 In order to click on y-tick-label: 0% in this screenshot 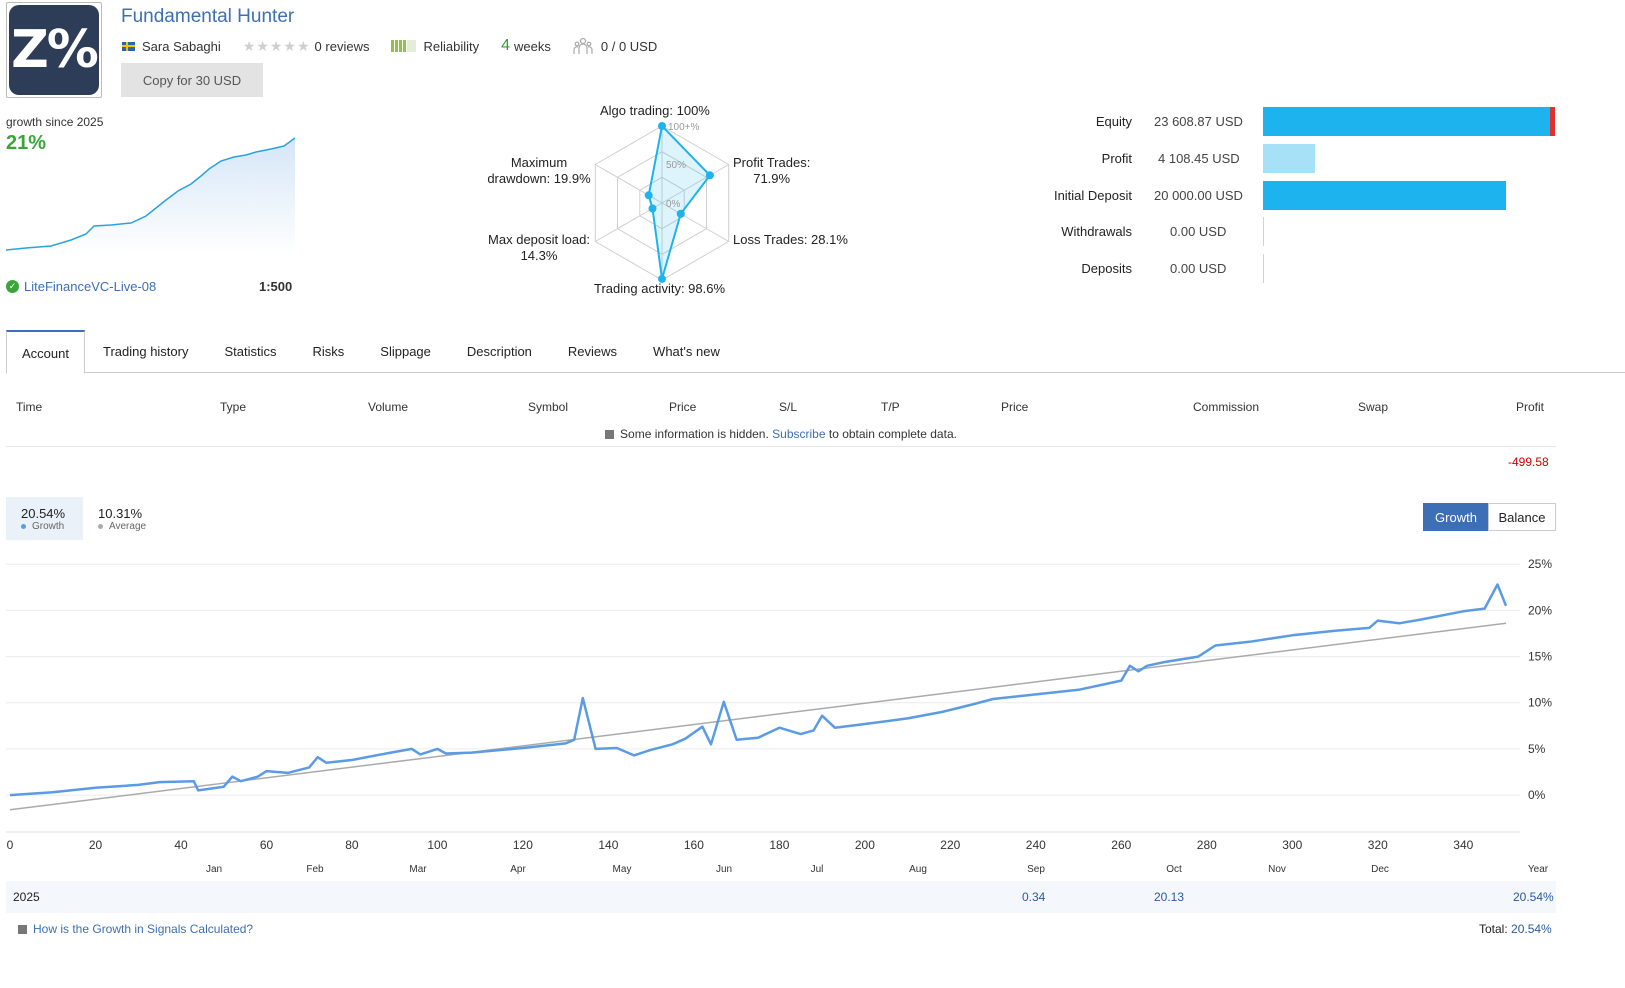, I will do `click(1537, 795)`.